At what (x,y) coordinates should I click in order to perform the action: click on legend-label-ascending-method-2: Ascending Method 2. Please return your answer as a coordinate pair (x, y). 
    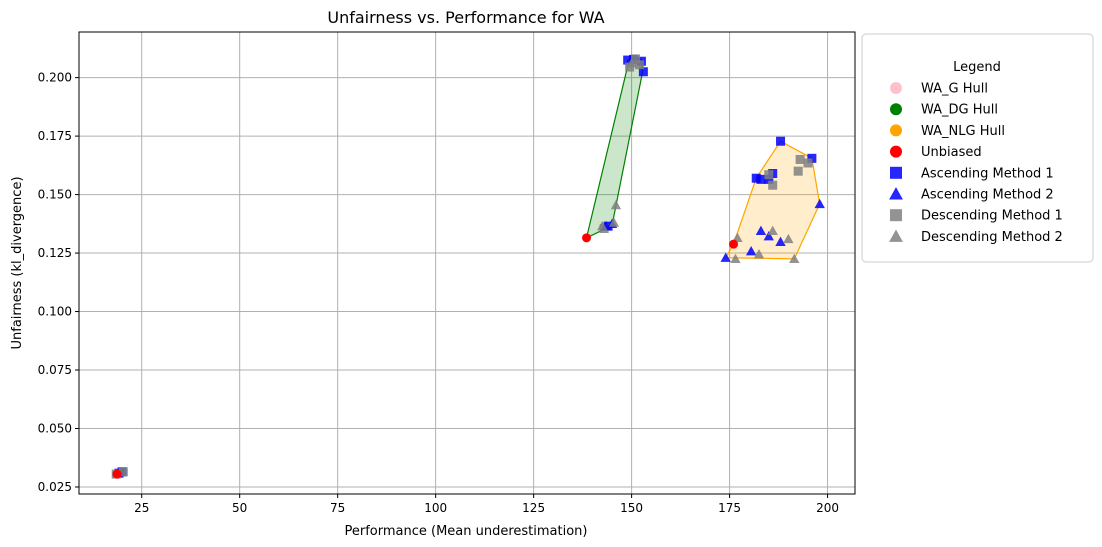
    Looking at the image, I should click on (987, 195).